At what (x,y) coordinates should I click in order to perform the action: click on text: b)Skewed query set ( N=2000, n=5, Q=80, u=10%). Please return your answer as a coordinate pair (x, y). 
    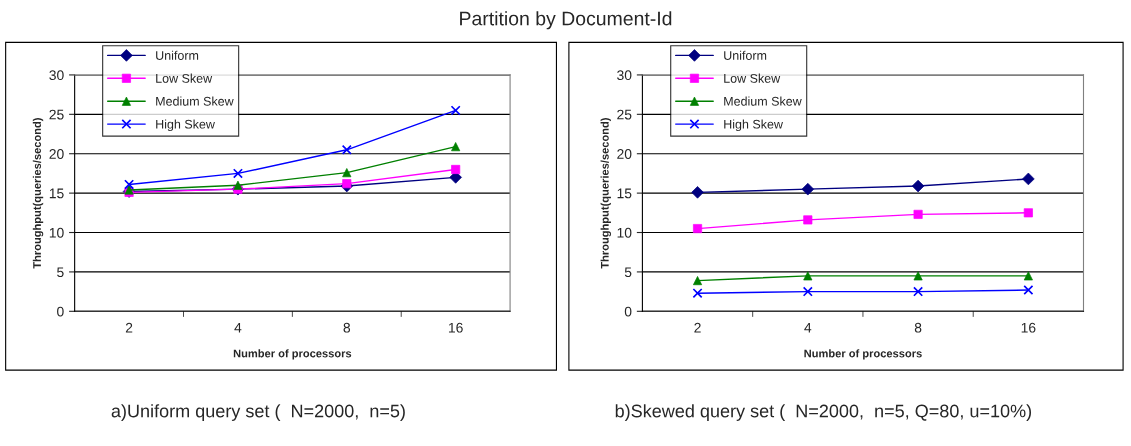
    Looking at the image, I should click on (823, 412).